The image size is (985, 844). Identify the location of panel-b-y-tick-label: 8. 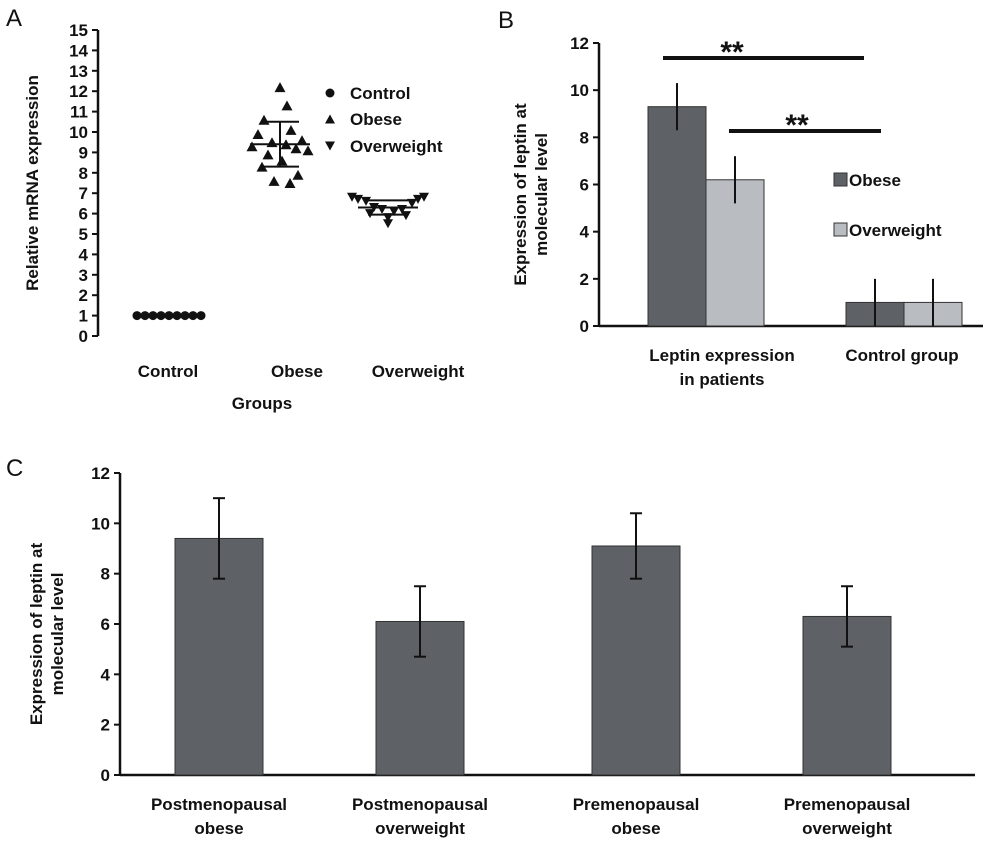
(584, 137).